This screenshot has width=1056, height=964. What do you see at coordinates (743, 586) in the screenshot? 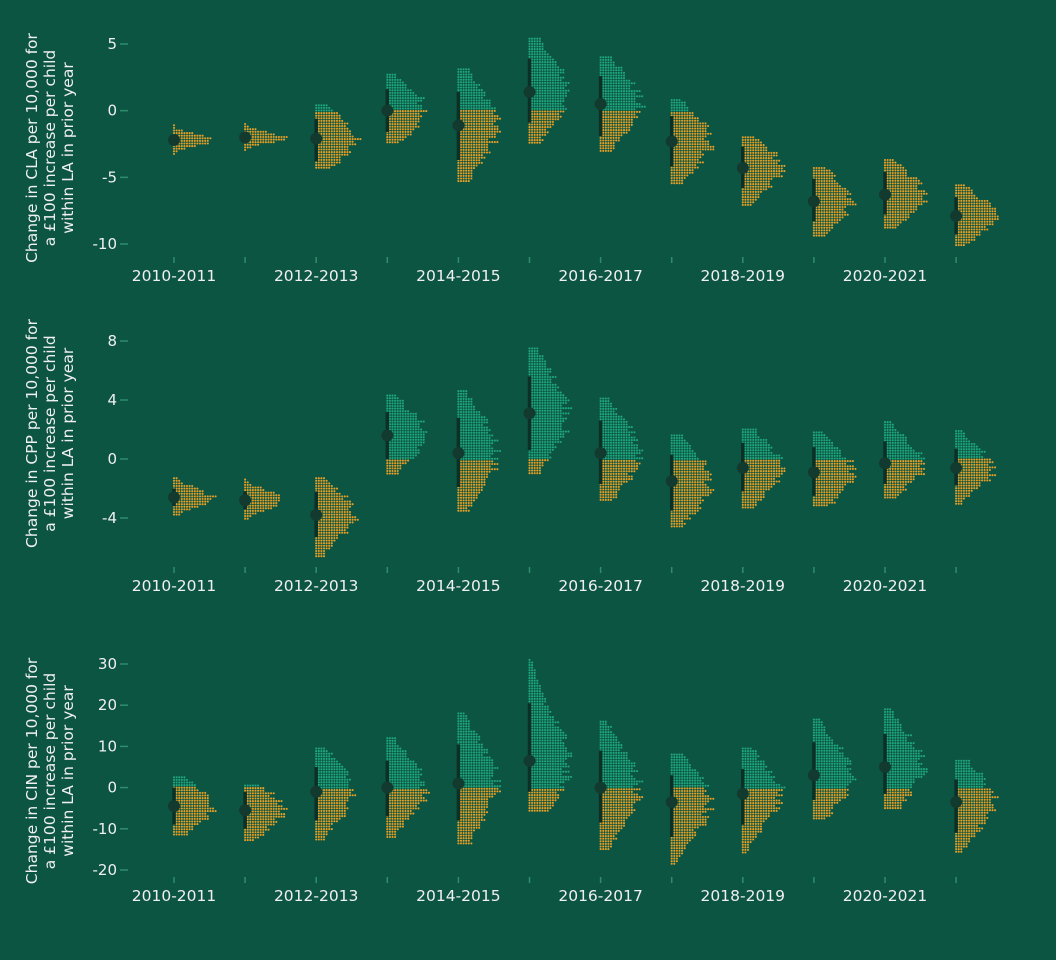
I see `x-tick-label: 2018-2019` at bounding box center [743, 586].